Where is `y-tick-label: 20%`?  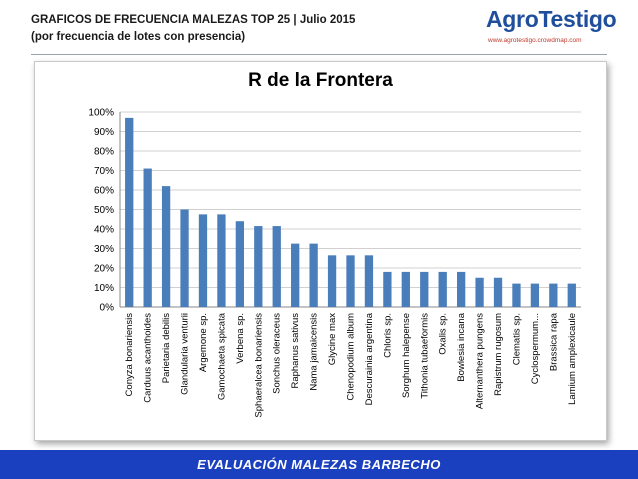 y-tick-label: 20% is located at coordinates (104, 269).